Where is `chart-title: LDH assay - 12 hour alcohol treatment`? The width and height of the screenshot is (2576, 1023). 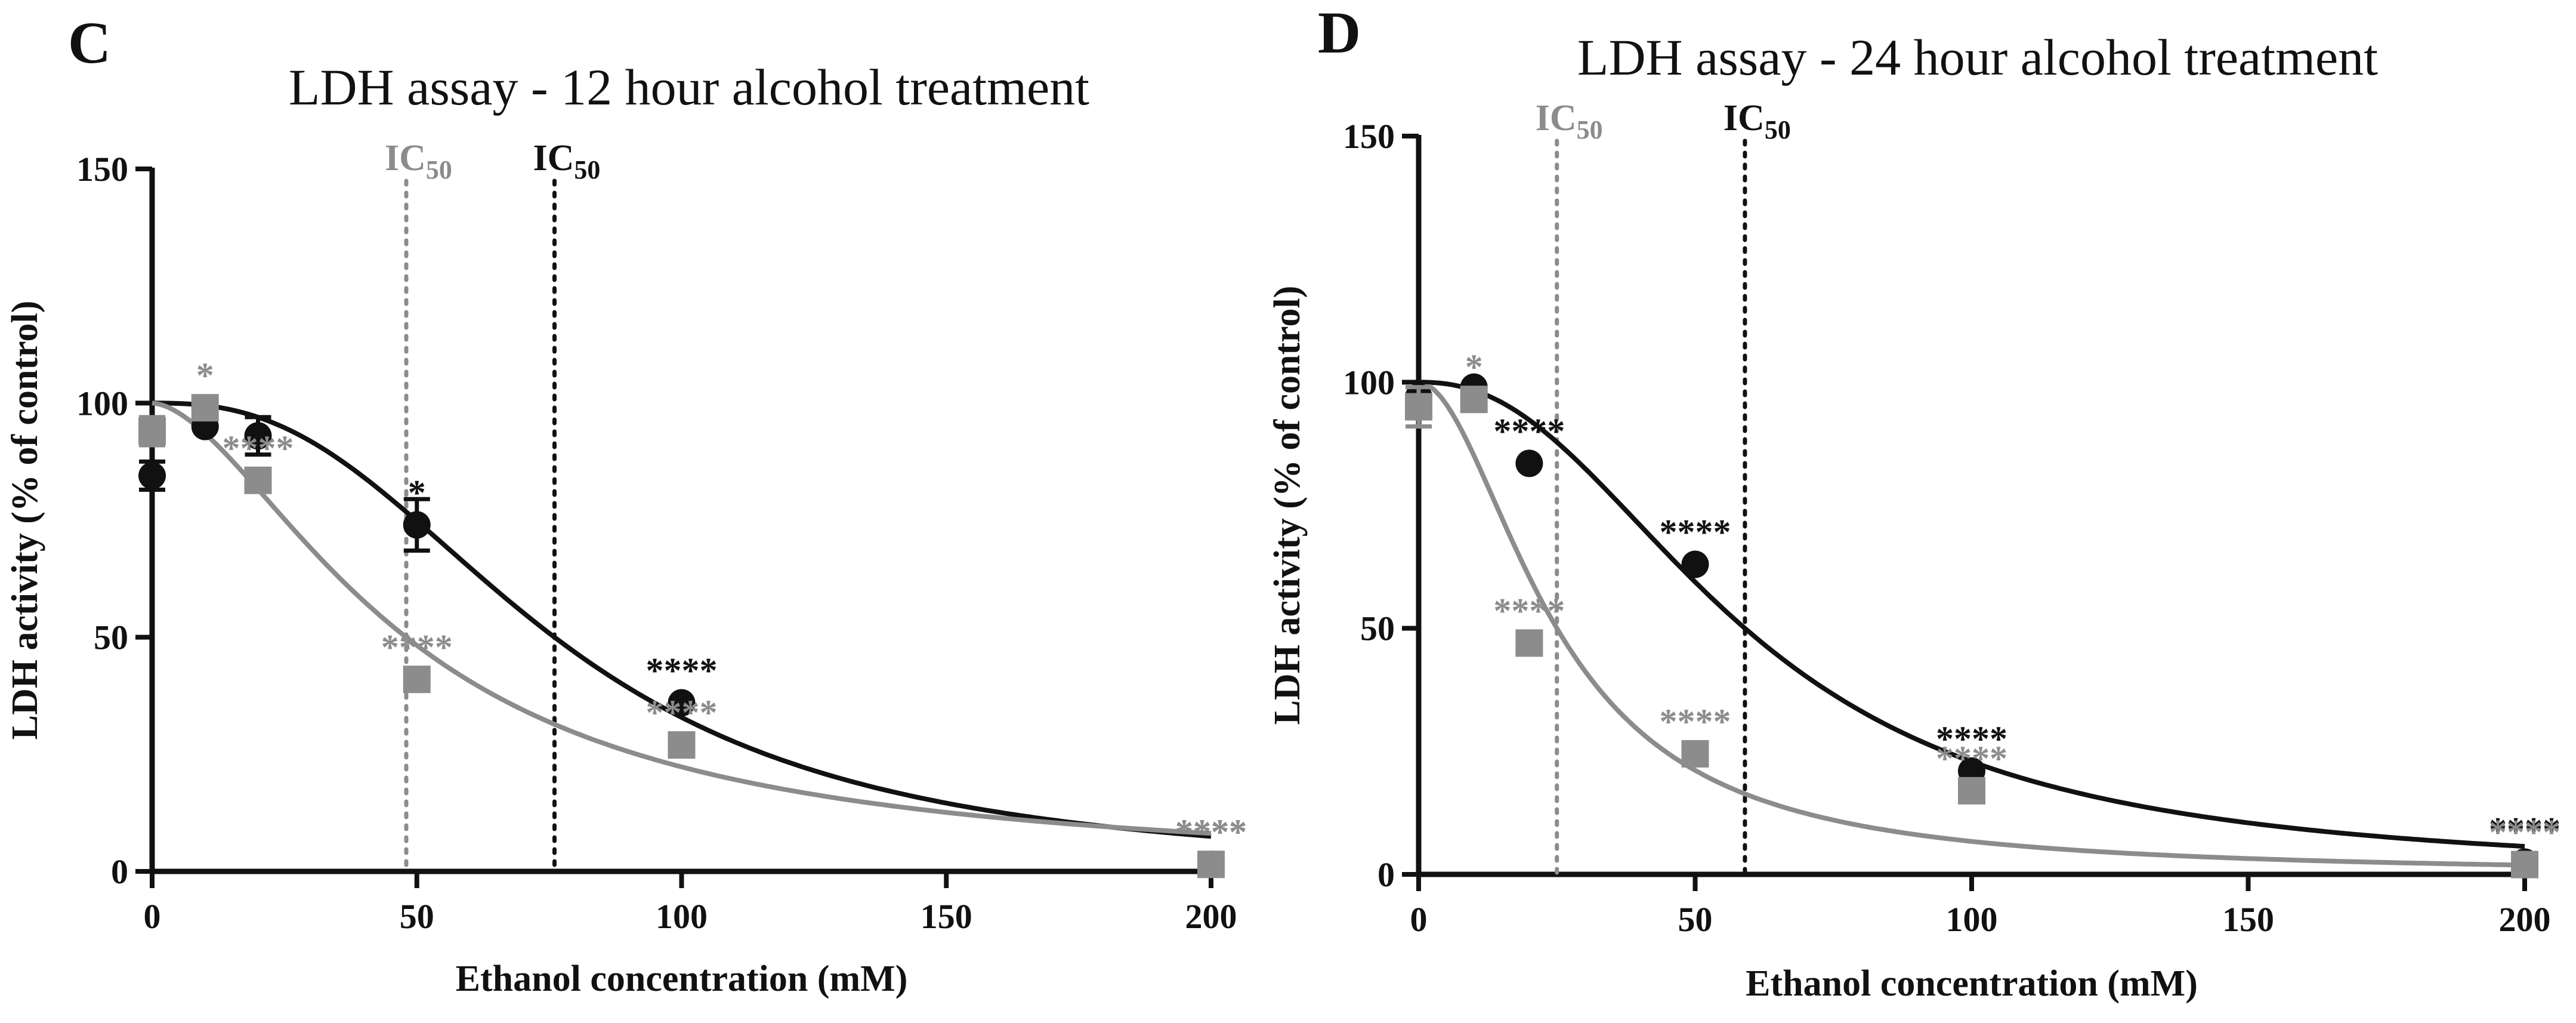 chart-title: LDH assay - 12 hour alcohol treatment is located at coordinates (689, 87).